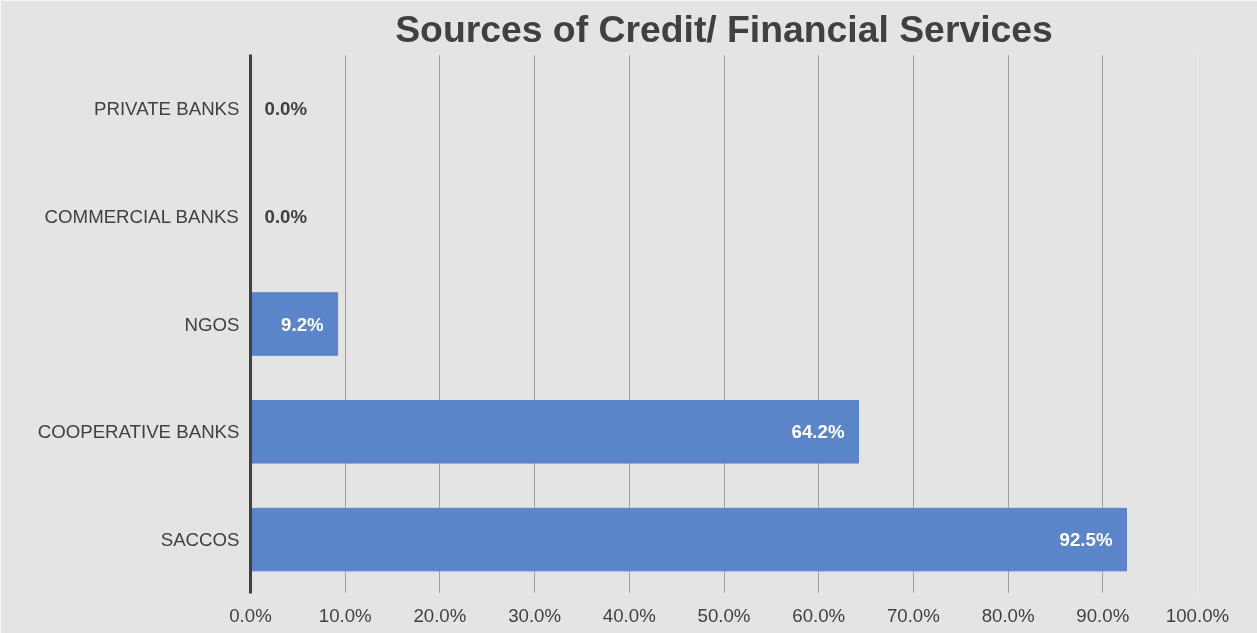 This screenshot has height=633, width=1257. What do you see at coordinates (724, 615) in the screenshot?
I see `x-tick-label: 50.0%` at bounding box center [724, 615].